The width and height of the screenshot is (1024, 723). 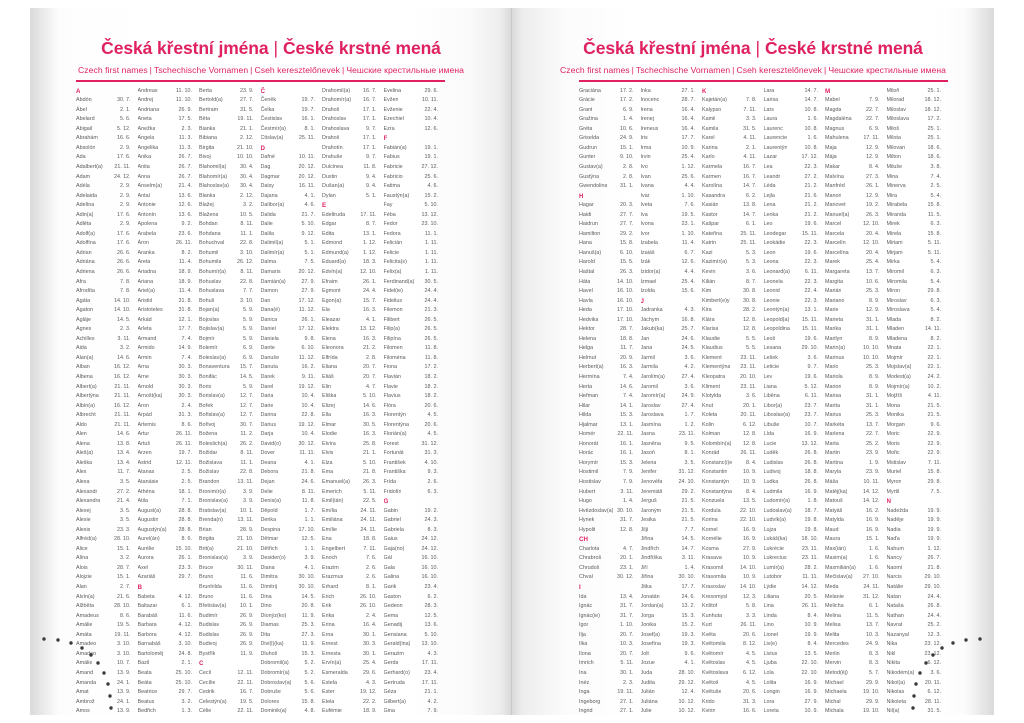 I want to click on name-entry: Bohuslav 22. 8., so click(x=230, y=283).